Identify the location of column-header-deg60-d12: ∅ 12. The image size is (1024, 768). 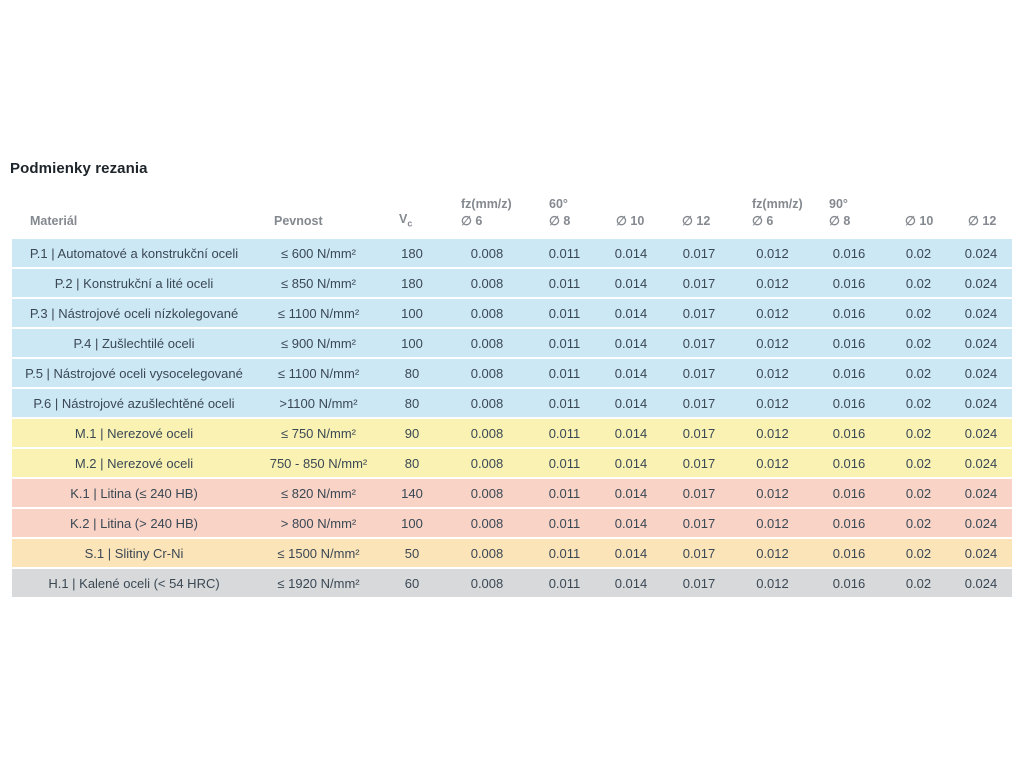
(699, 213).